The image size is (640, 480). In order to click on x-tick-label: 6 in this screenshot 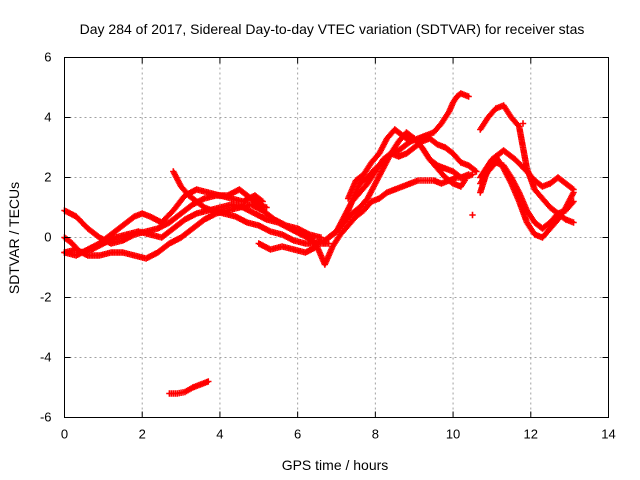, I will do `click(297, 434)`.